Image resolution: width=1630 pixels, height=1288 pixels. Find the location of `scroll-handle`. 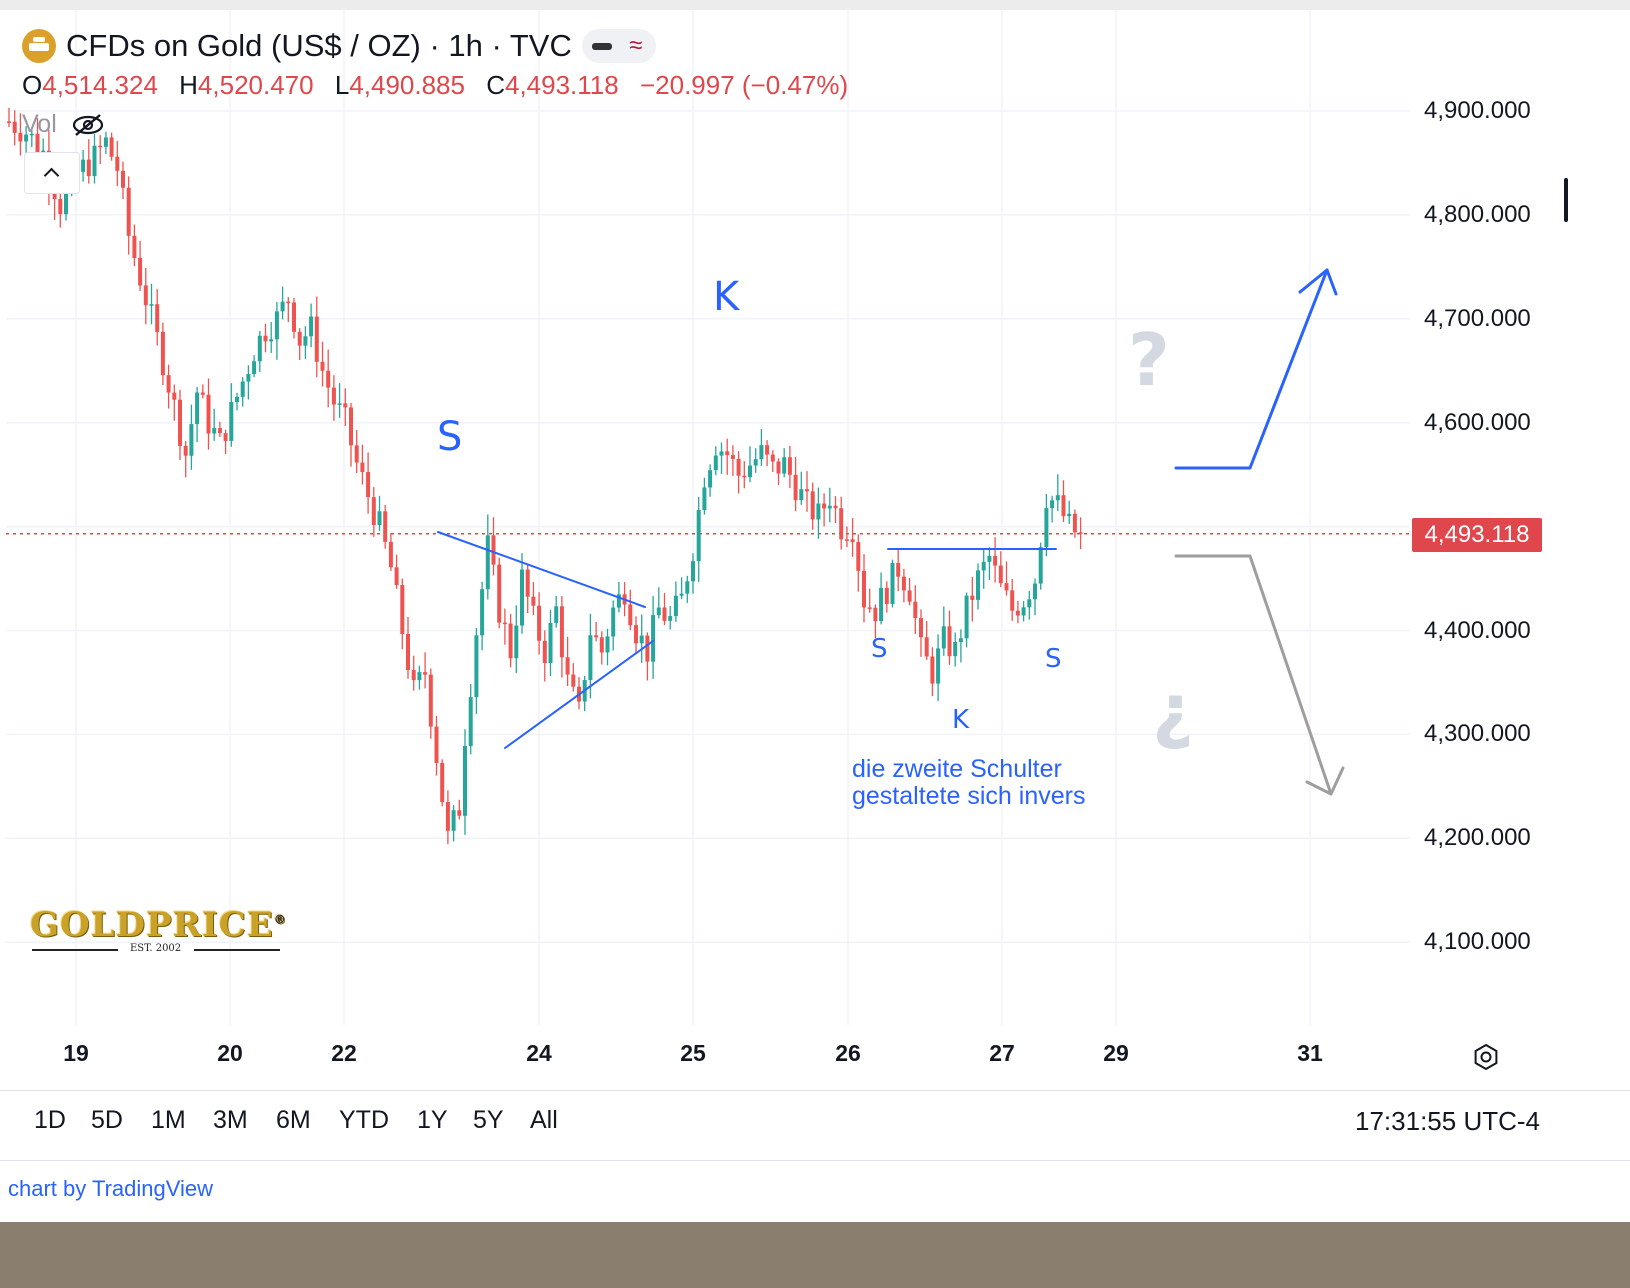

scroll-handle is located at coordinates (1566, 200).